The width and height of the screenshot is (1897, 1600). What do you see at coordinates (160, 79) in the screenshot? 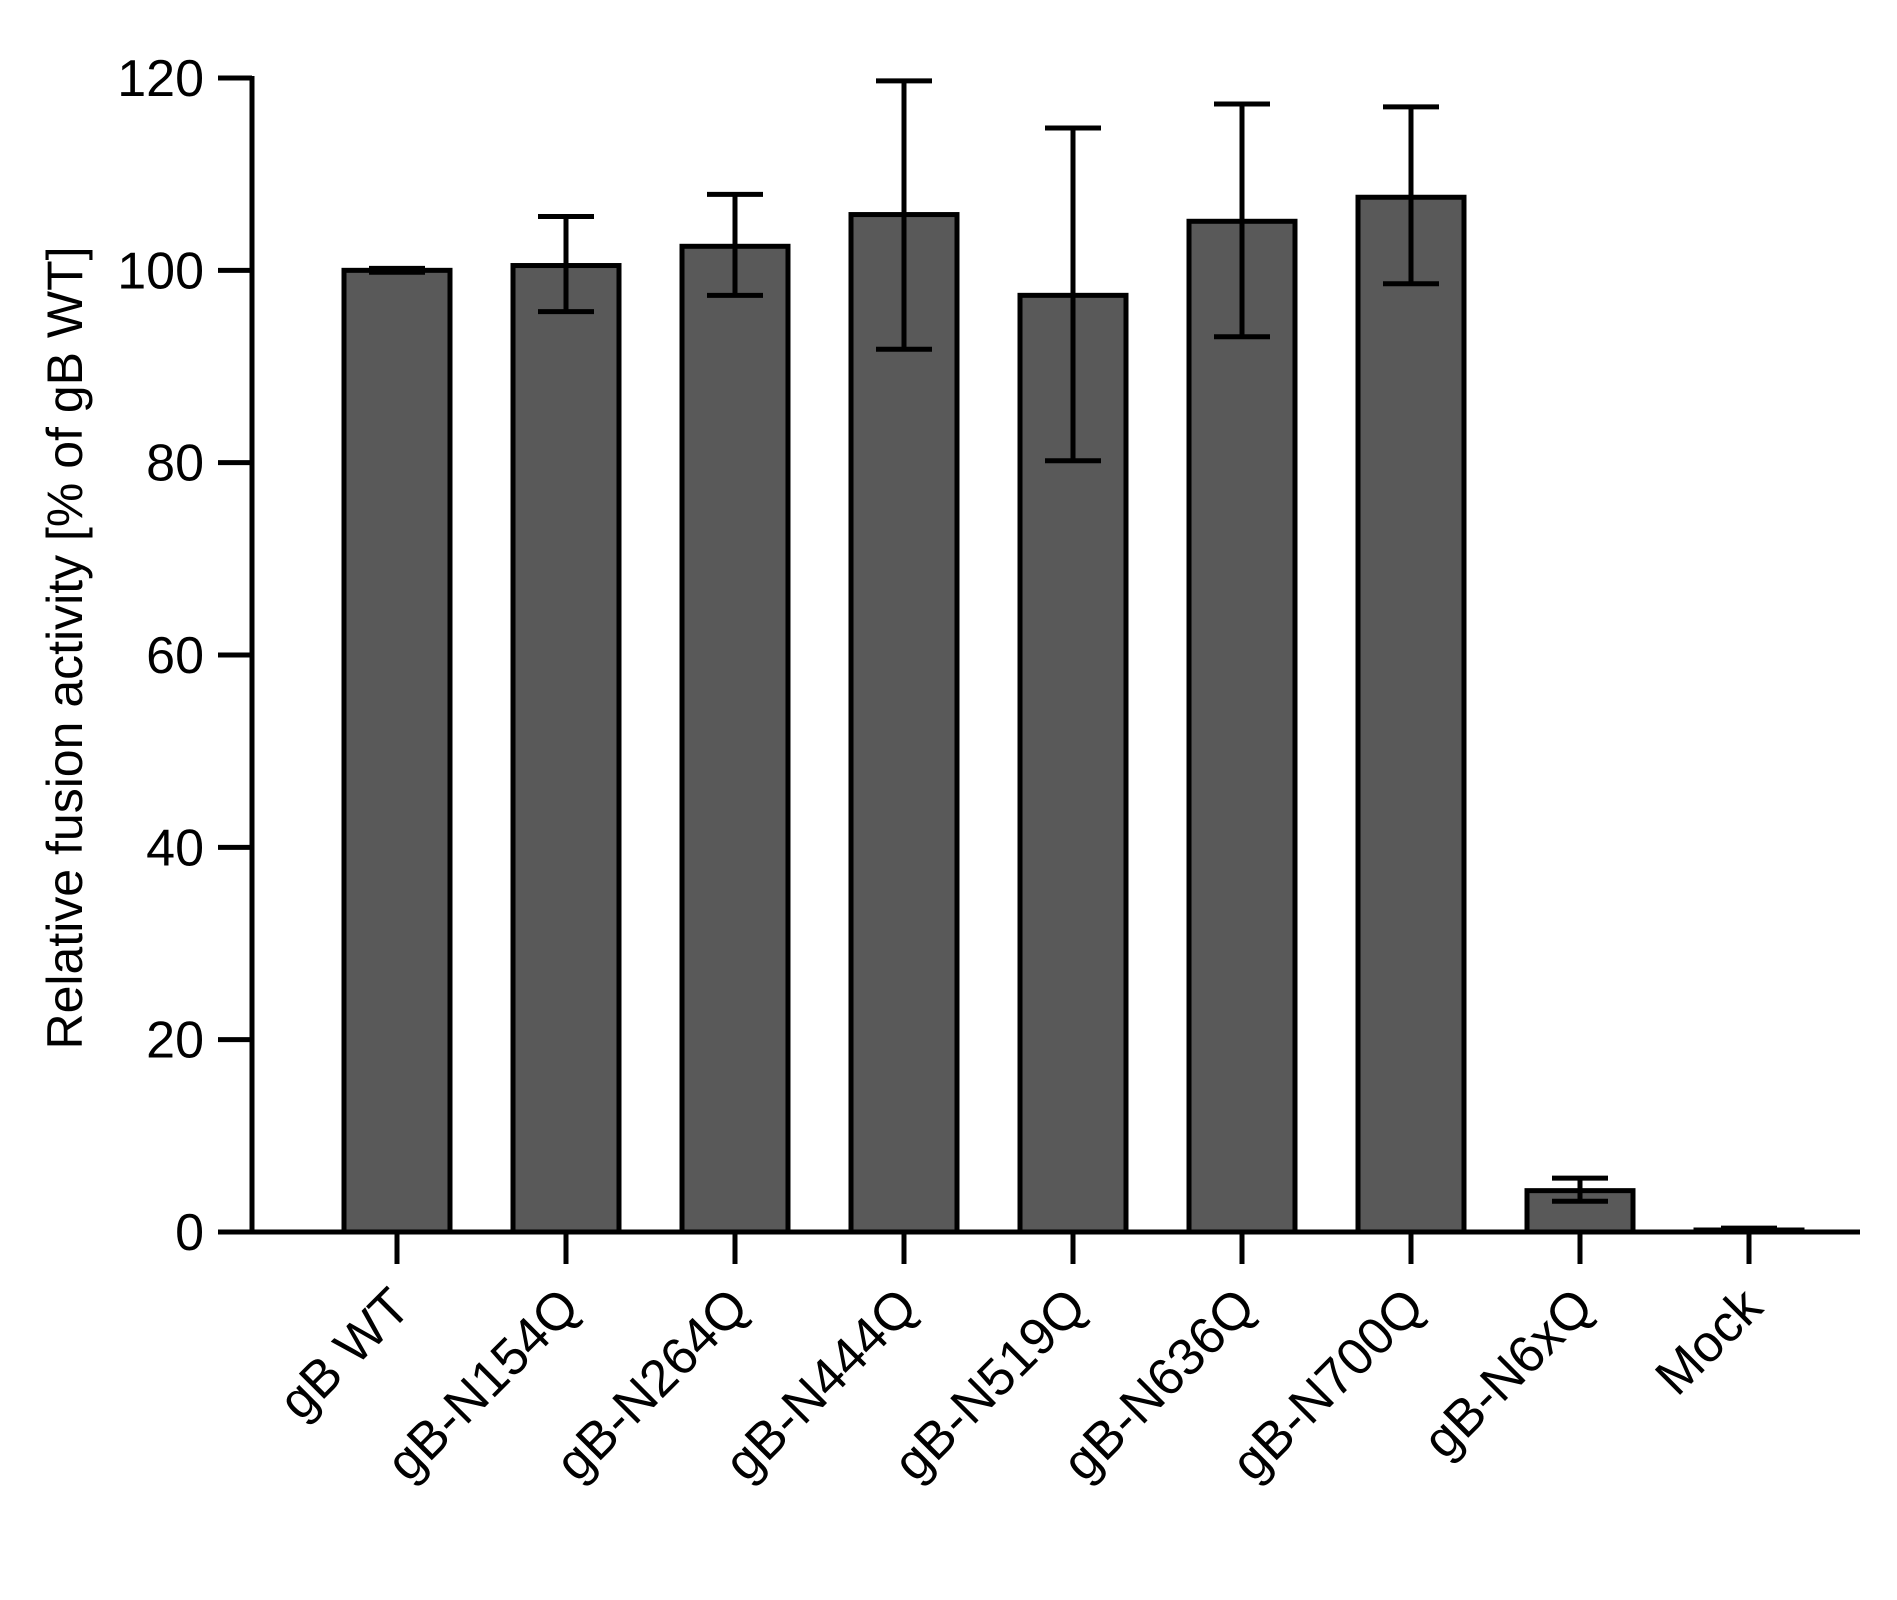
I see `y-tick-label-6: 120` at bounding box center [160, 79].